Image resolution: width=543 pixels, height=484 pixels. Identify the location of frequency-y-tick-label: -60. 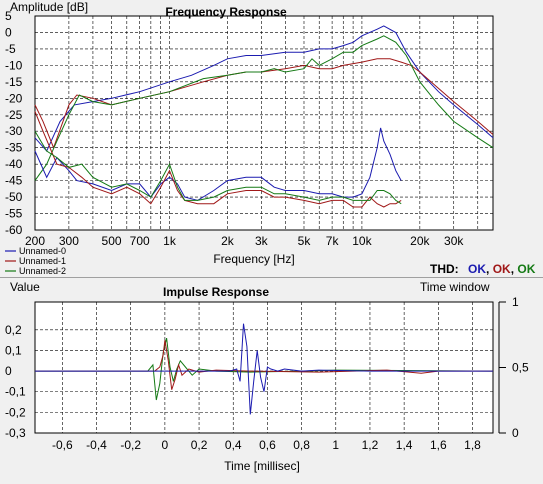
(14, 230).